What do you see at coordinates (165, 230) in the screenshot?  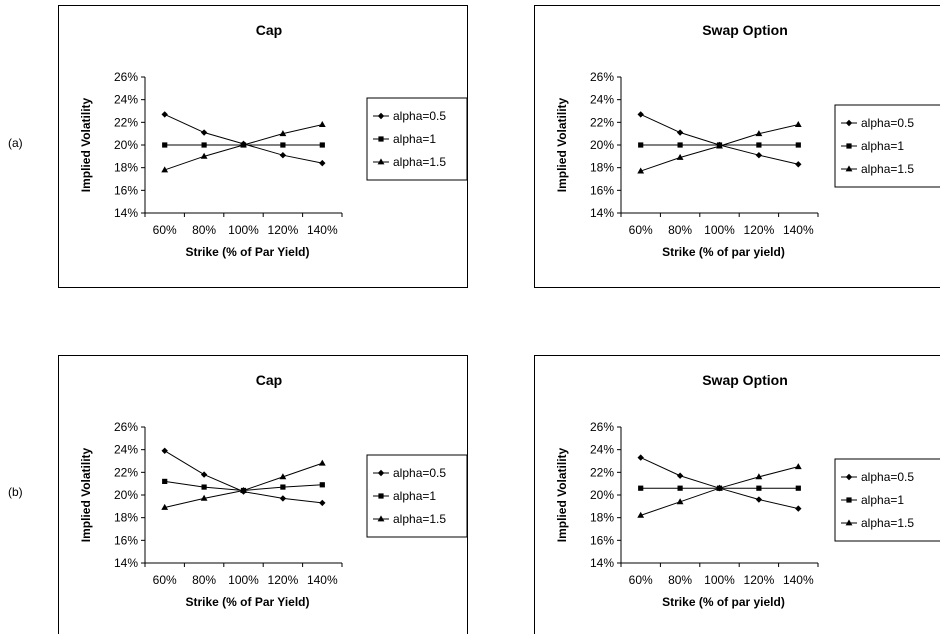 I see `x-tick-label: 60%` at bounding box center [165, 230].